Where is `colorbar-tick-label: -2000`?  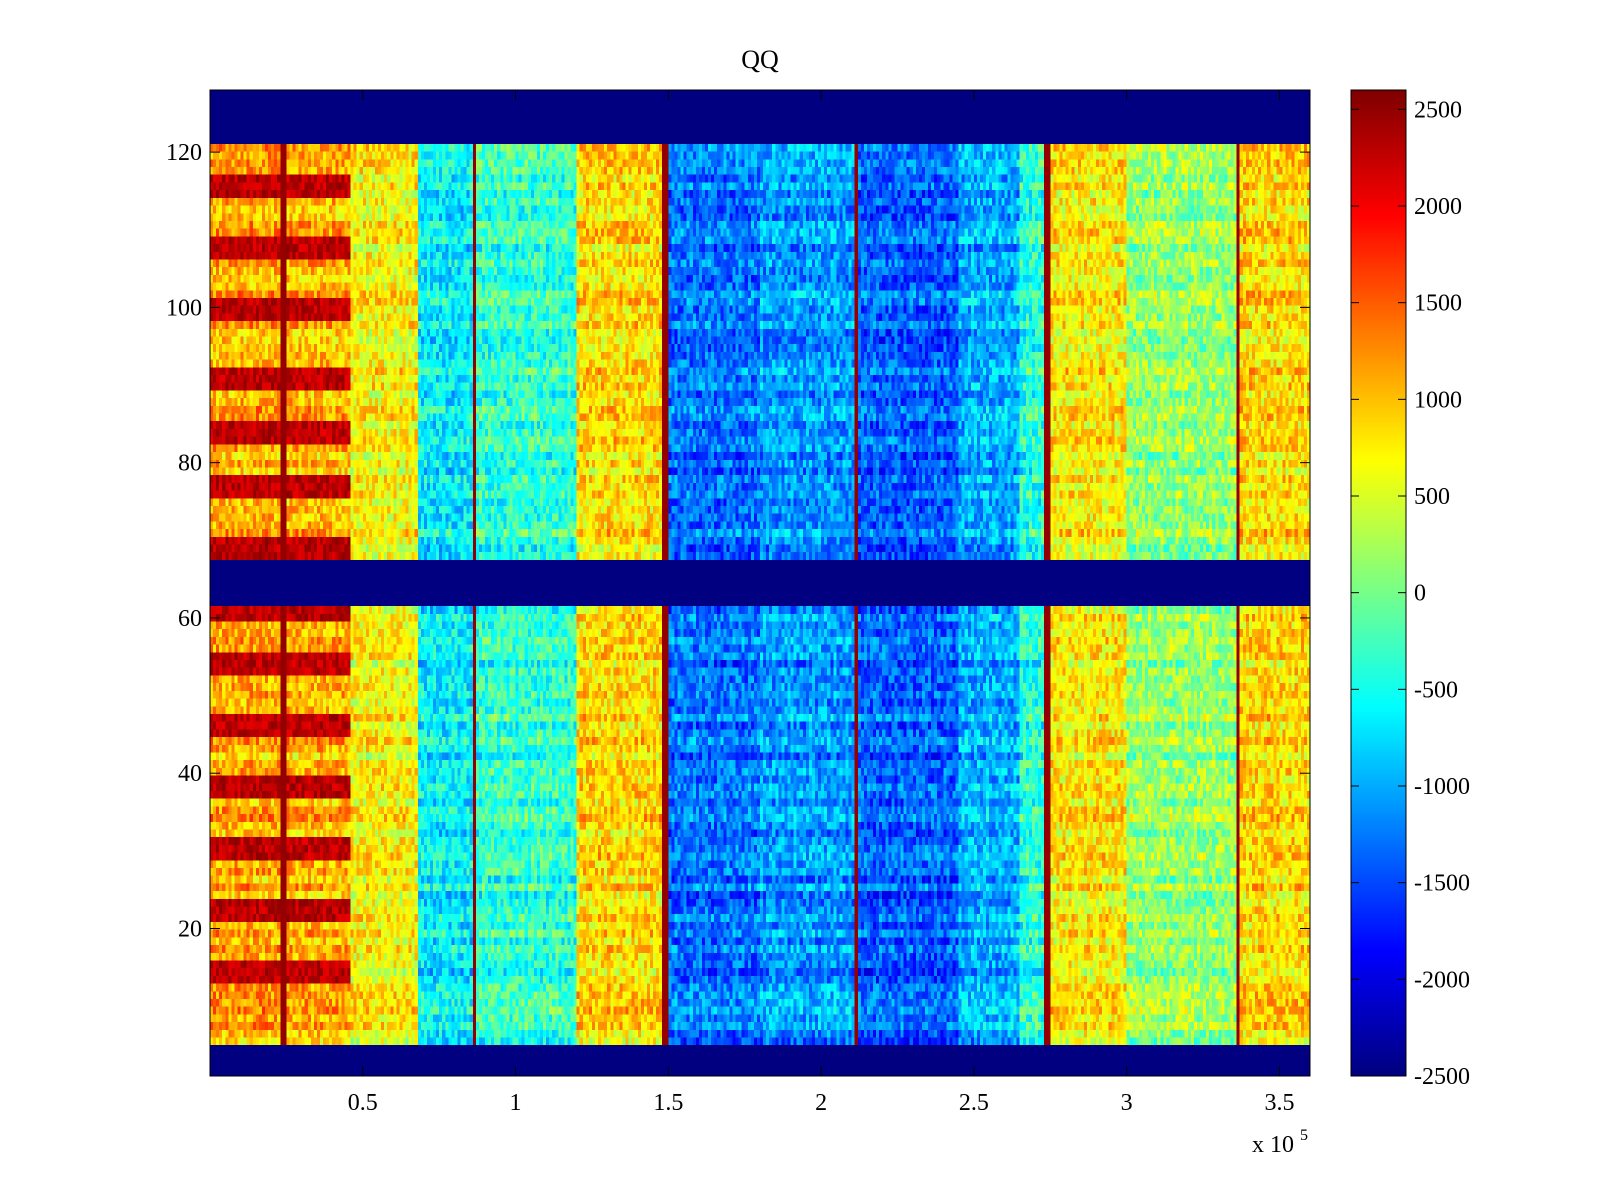
colorbar-tick-label: -2000 is located at coordinates (1442, 980).